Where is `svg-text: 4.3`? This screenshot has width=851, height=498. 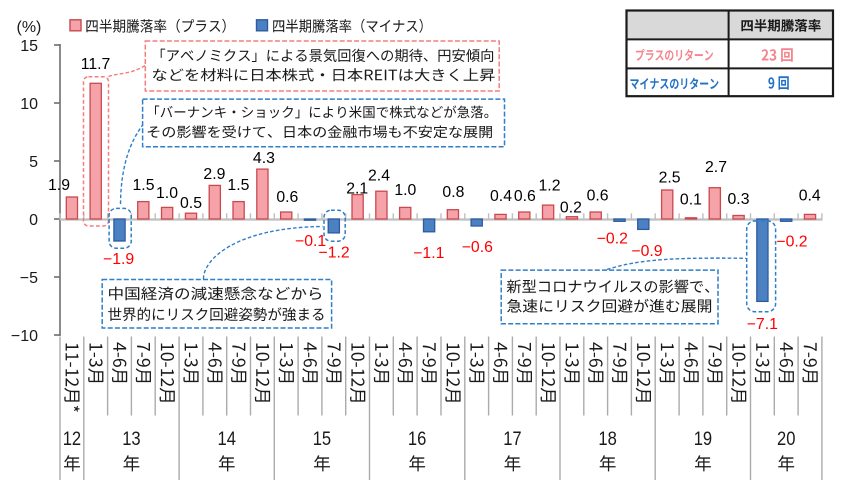
svg-text: 4.3 is located at coordinates (264, 158).